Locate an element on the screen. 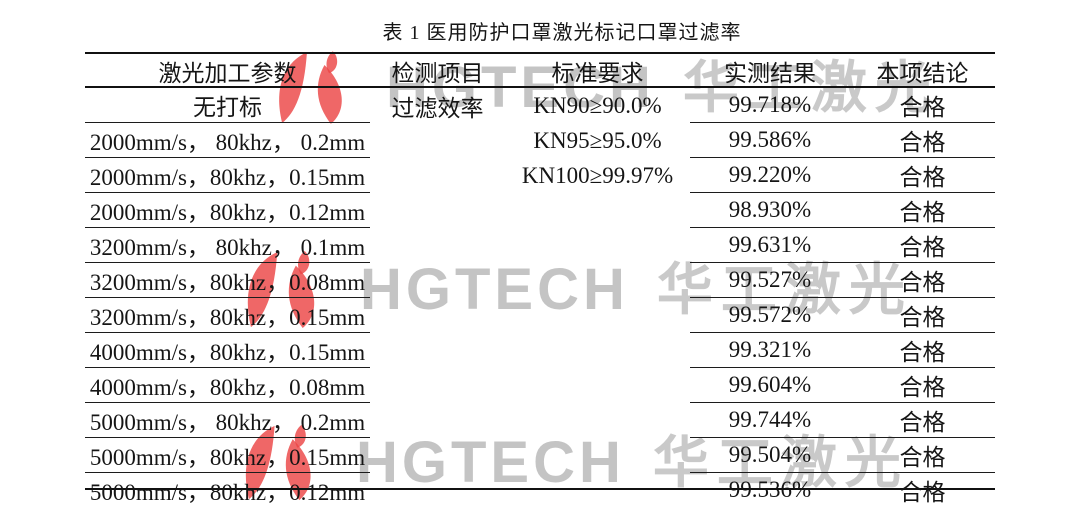 The image size is (1080, 524). table-row: 无打标 过滤效率 KN90≥90.0% 99.718% 合格 is located at coordinates (540, 105).